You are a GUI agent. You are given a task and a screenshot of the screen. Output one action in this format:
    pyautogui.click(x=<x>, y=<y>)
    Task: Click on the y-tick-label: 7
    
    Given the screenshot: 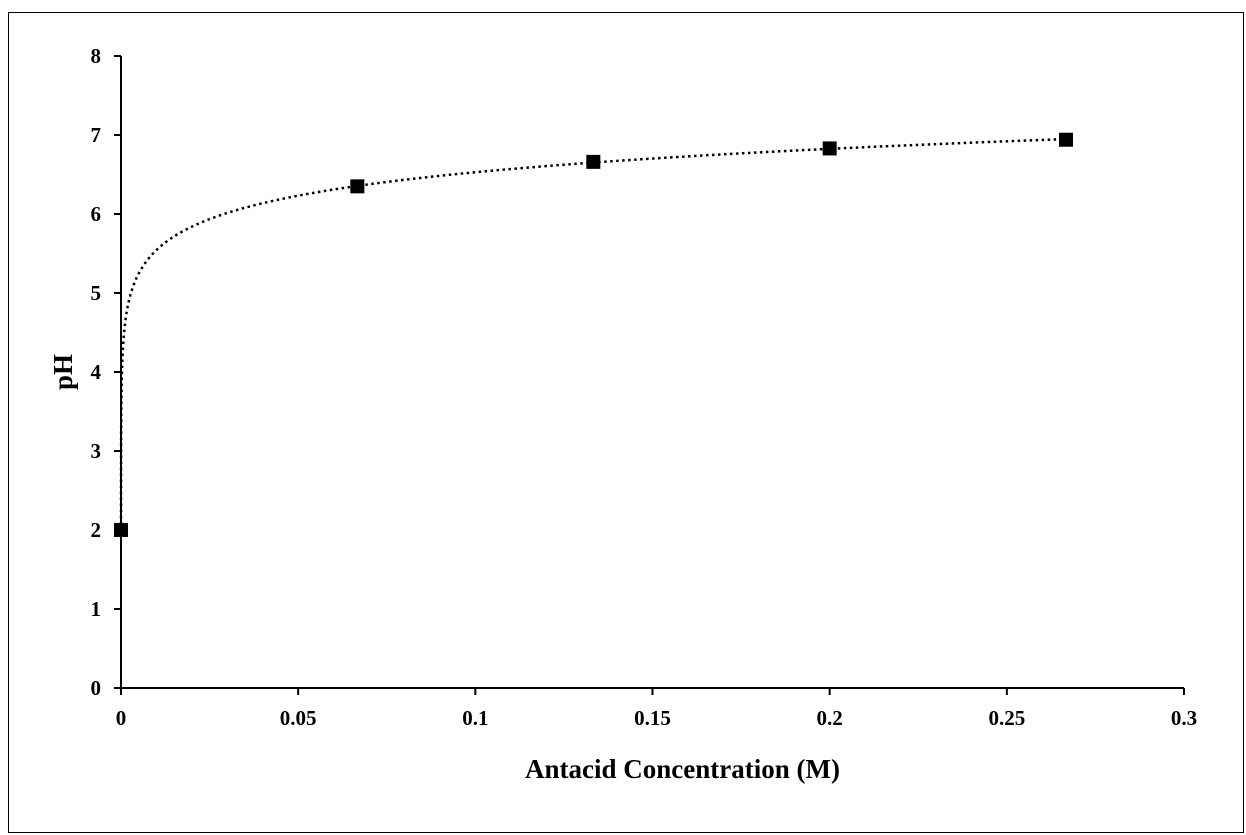 What is the action you would take?
    pyautogui.click(x=96, y=135)
    